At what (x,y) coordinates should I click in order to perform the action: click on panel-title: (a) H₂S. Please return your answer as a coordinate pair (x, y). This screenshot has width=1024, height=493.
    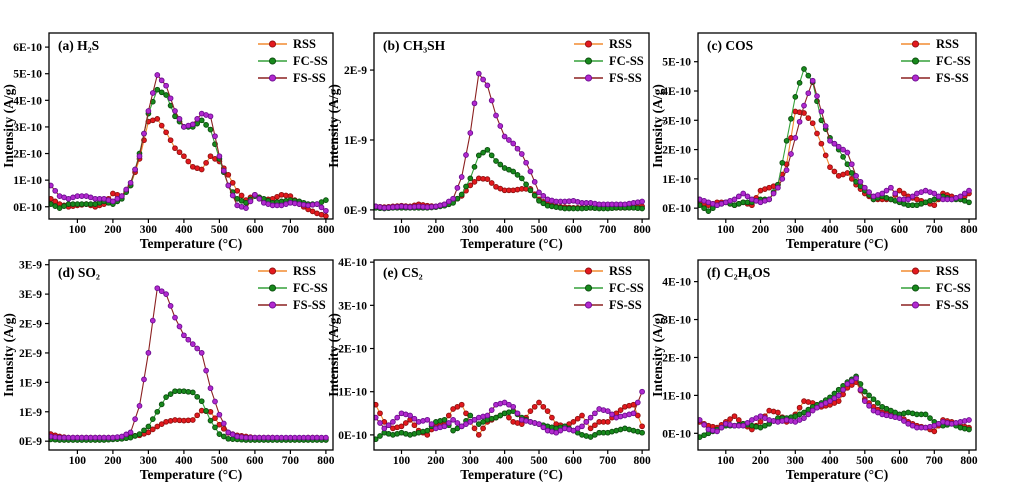
    Looking at the image, I should click on (78, 45).